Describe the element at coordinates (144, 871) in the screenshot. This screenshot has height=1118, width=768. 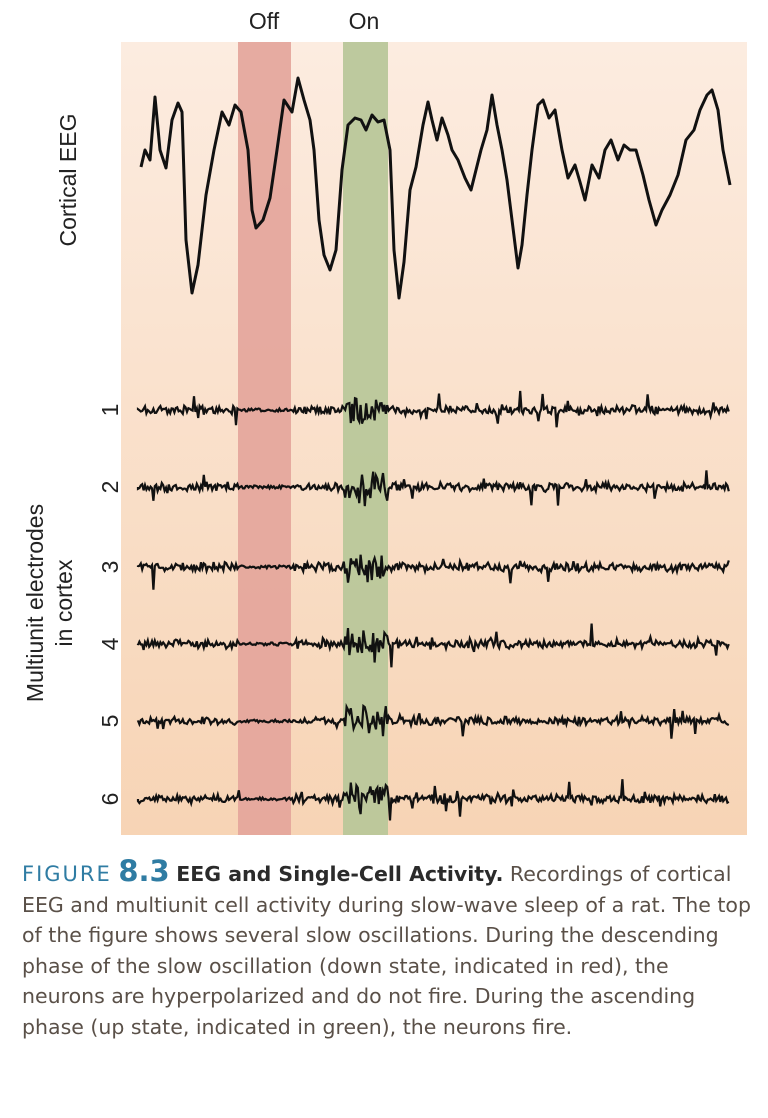
I see `caption-figure-number: 8.3` at that location.